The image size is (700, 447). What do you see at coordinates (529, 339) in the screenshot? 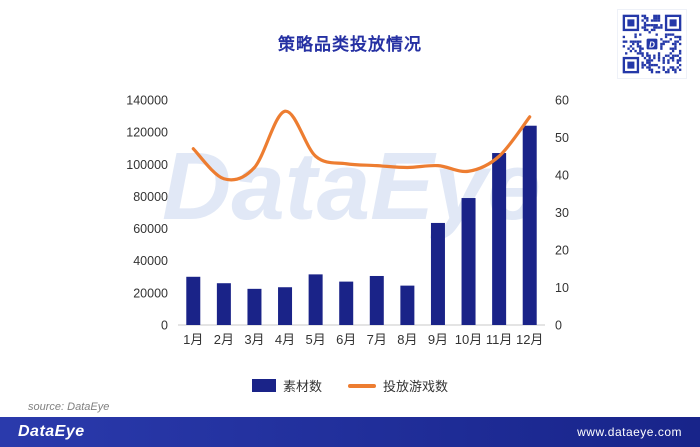
I see `svg-text: 12月` at bounding box center [529, 339].